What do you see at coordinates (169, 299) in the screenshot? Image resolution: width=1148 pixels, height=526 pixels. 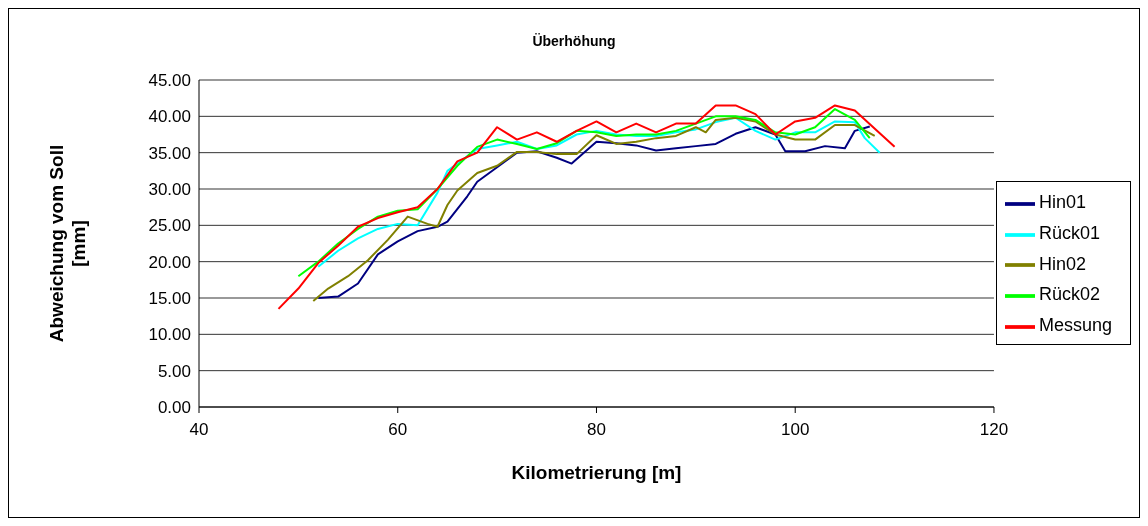 I see `y-tick-label: 15.00` at bounding box center [169, 299].